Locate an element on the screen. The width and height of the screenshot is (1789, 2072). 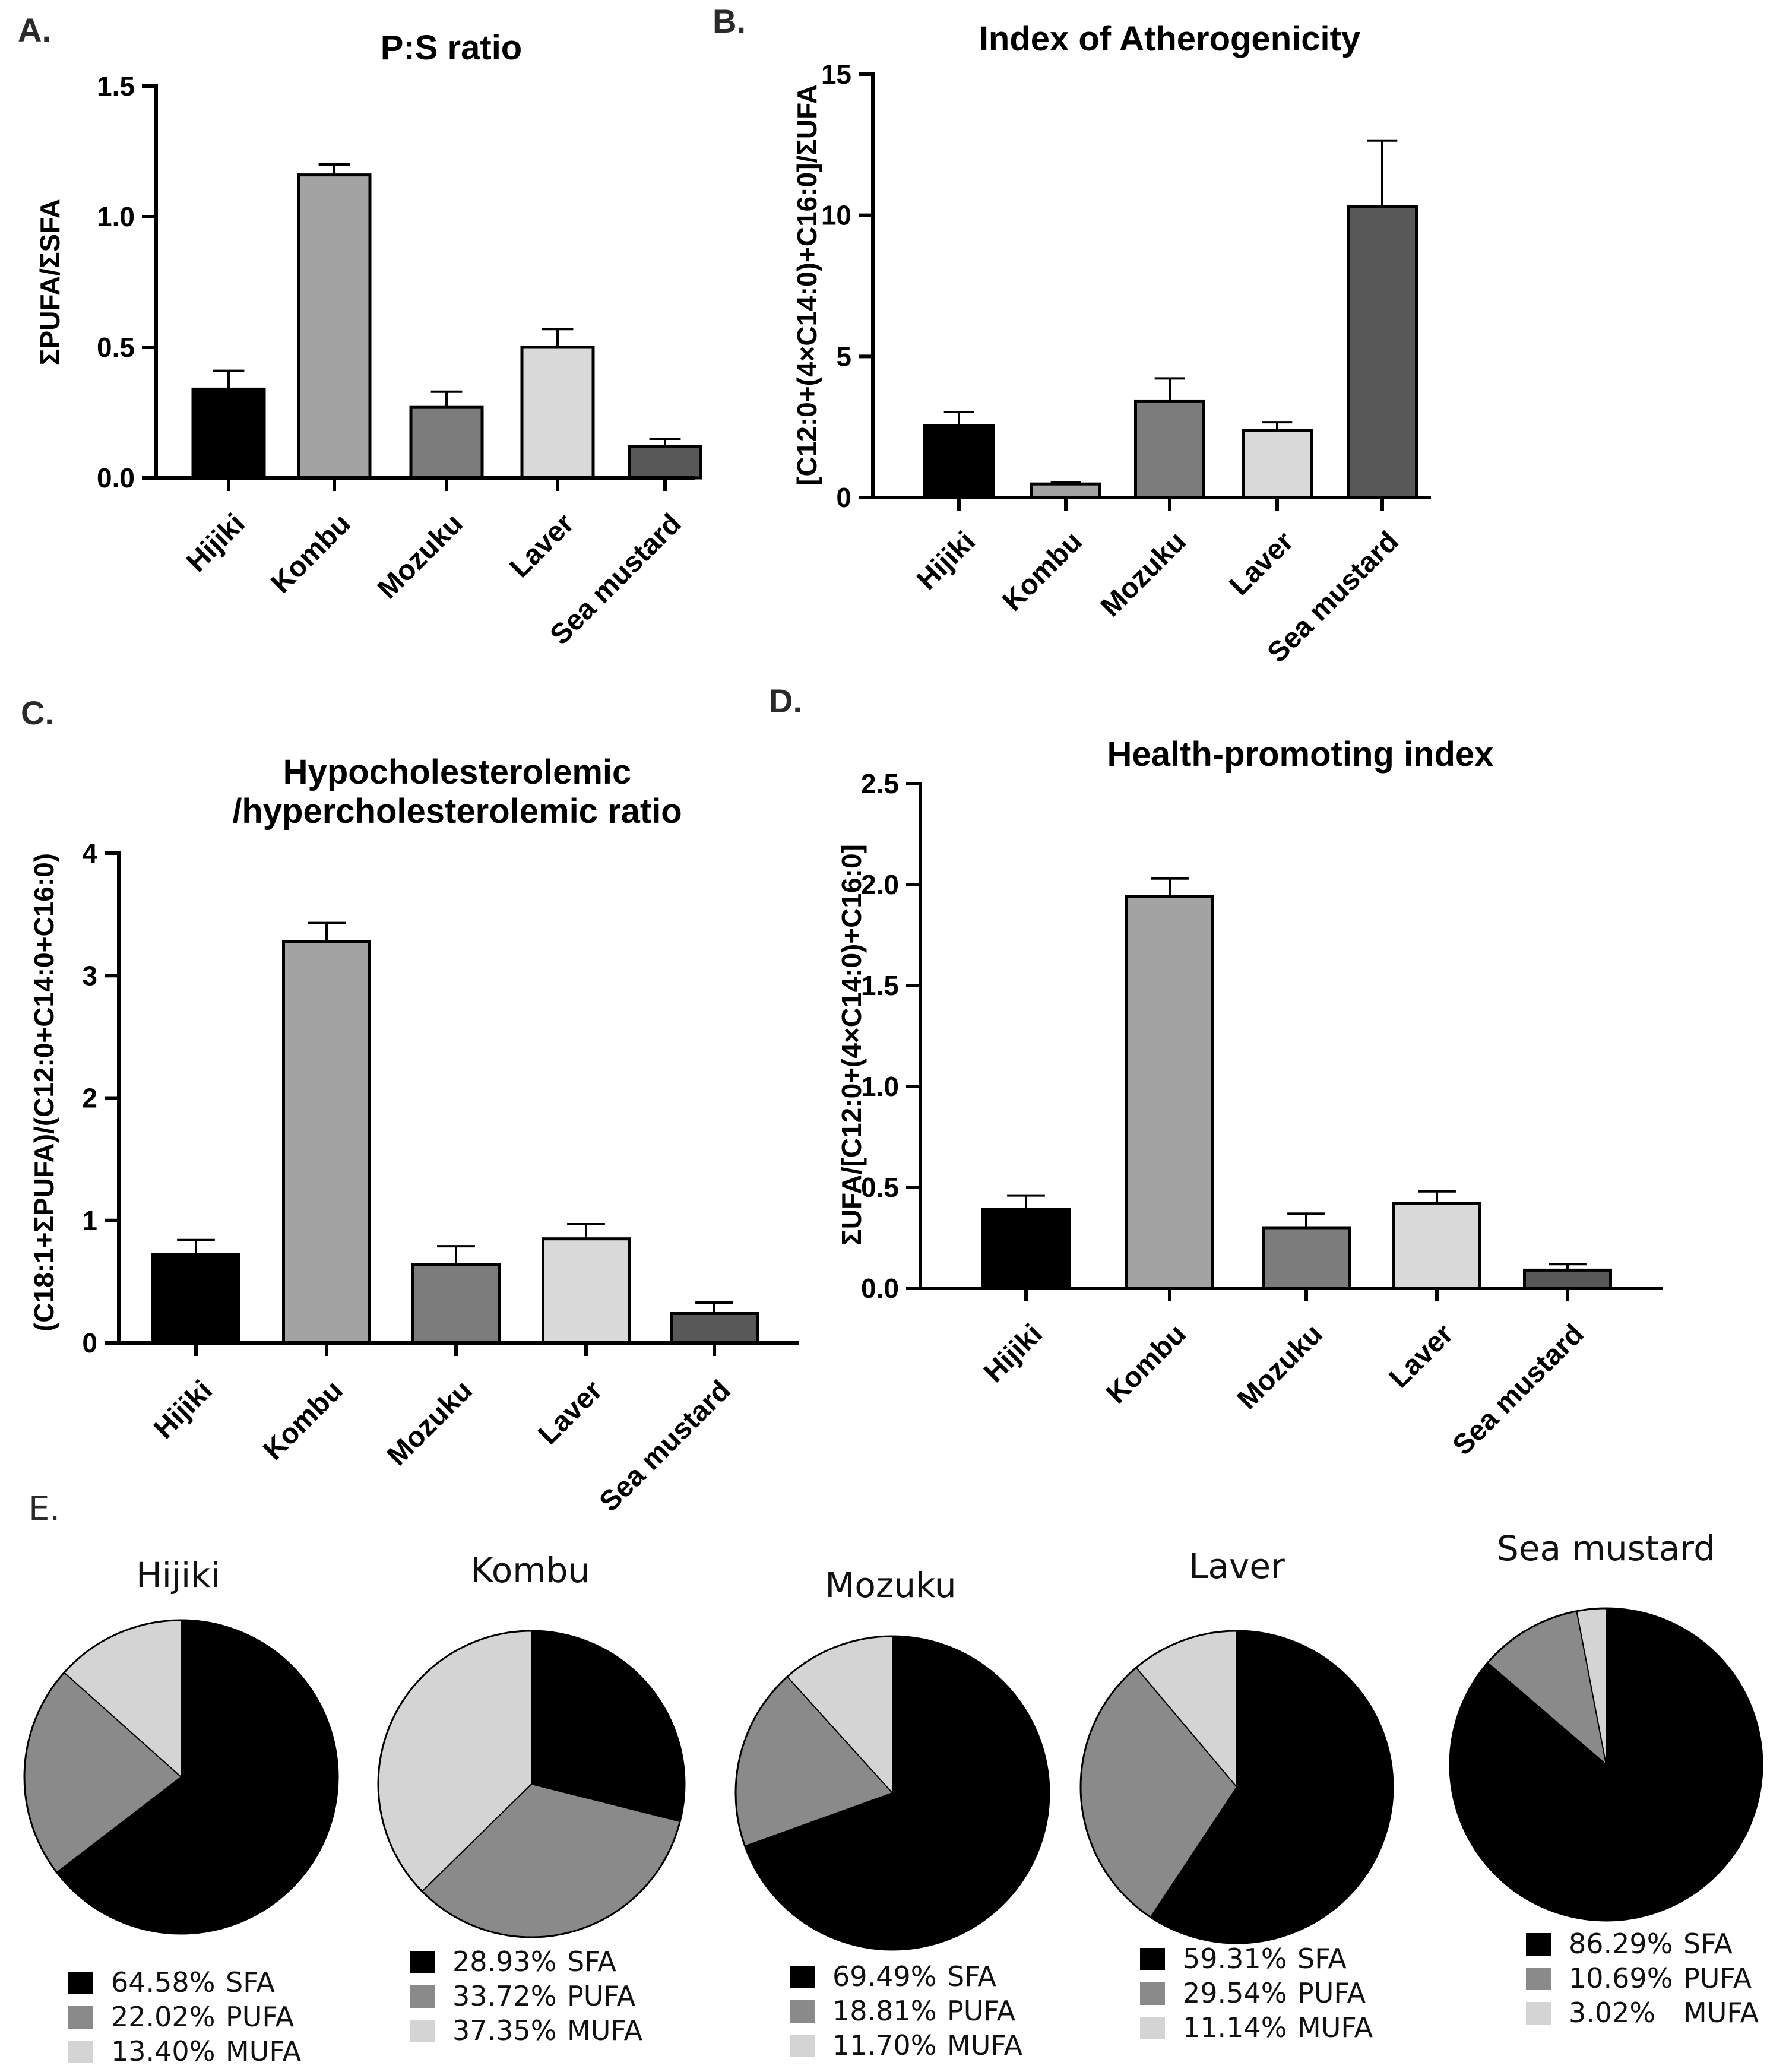
pie-title: Laver is located at coordinates (1237, 1566).